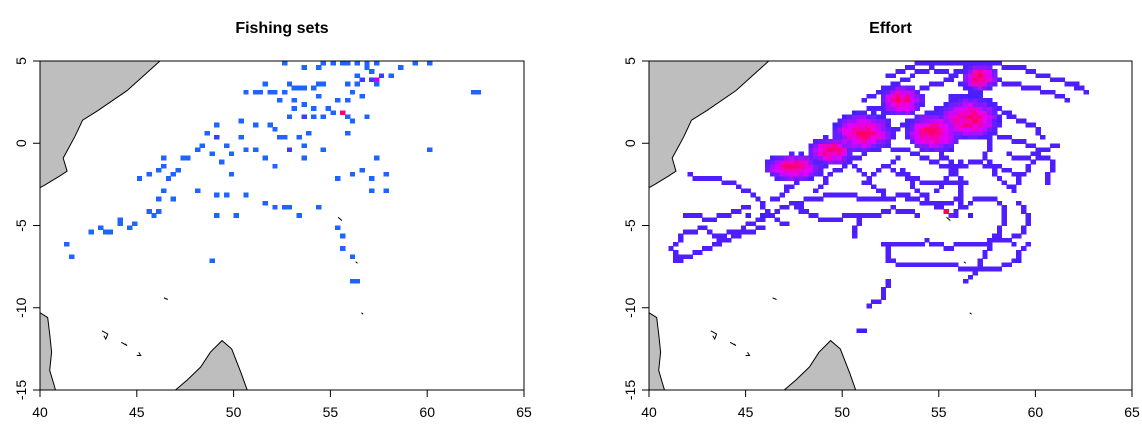  Describe the element at coordinates (714, 335) in the screenshot. I see `island` at that location.